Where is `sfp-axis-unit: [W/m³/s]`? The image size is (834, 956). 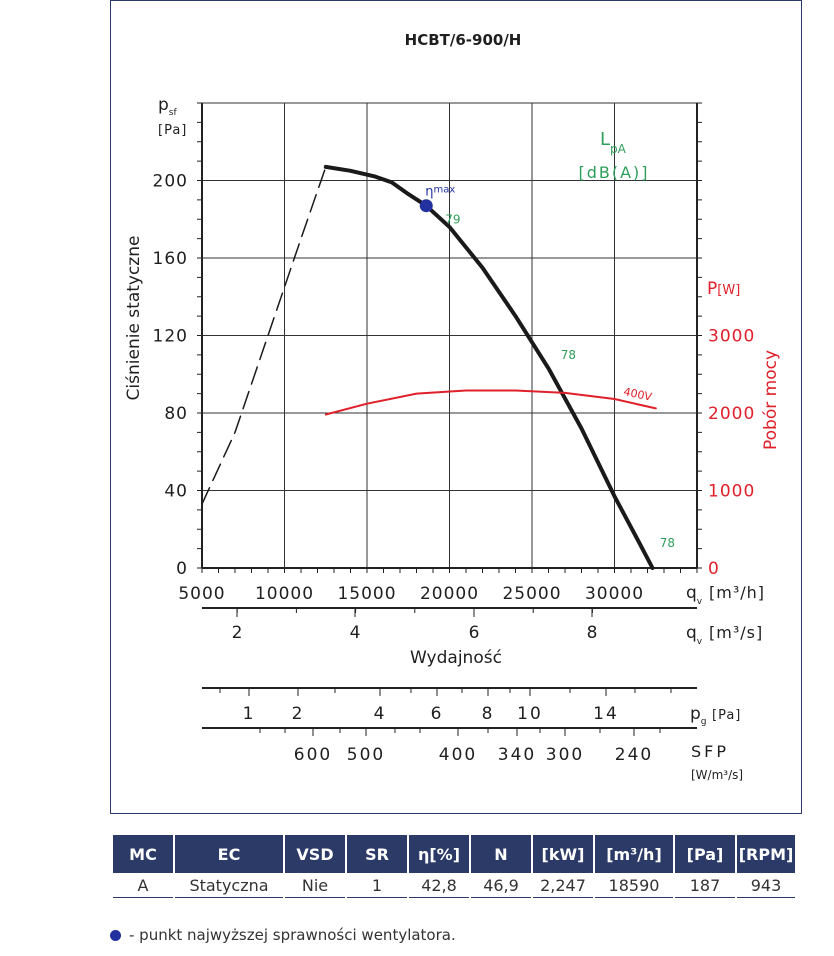
sfp-axis-unit: [W/m³/s] is located at coordinates (717, 775).